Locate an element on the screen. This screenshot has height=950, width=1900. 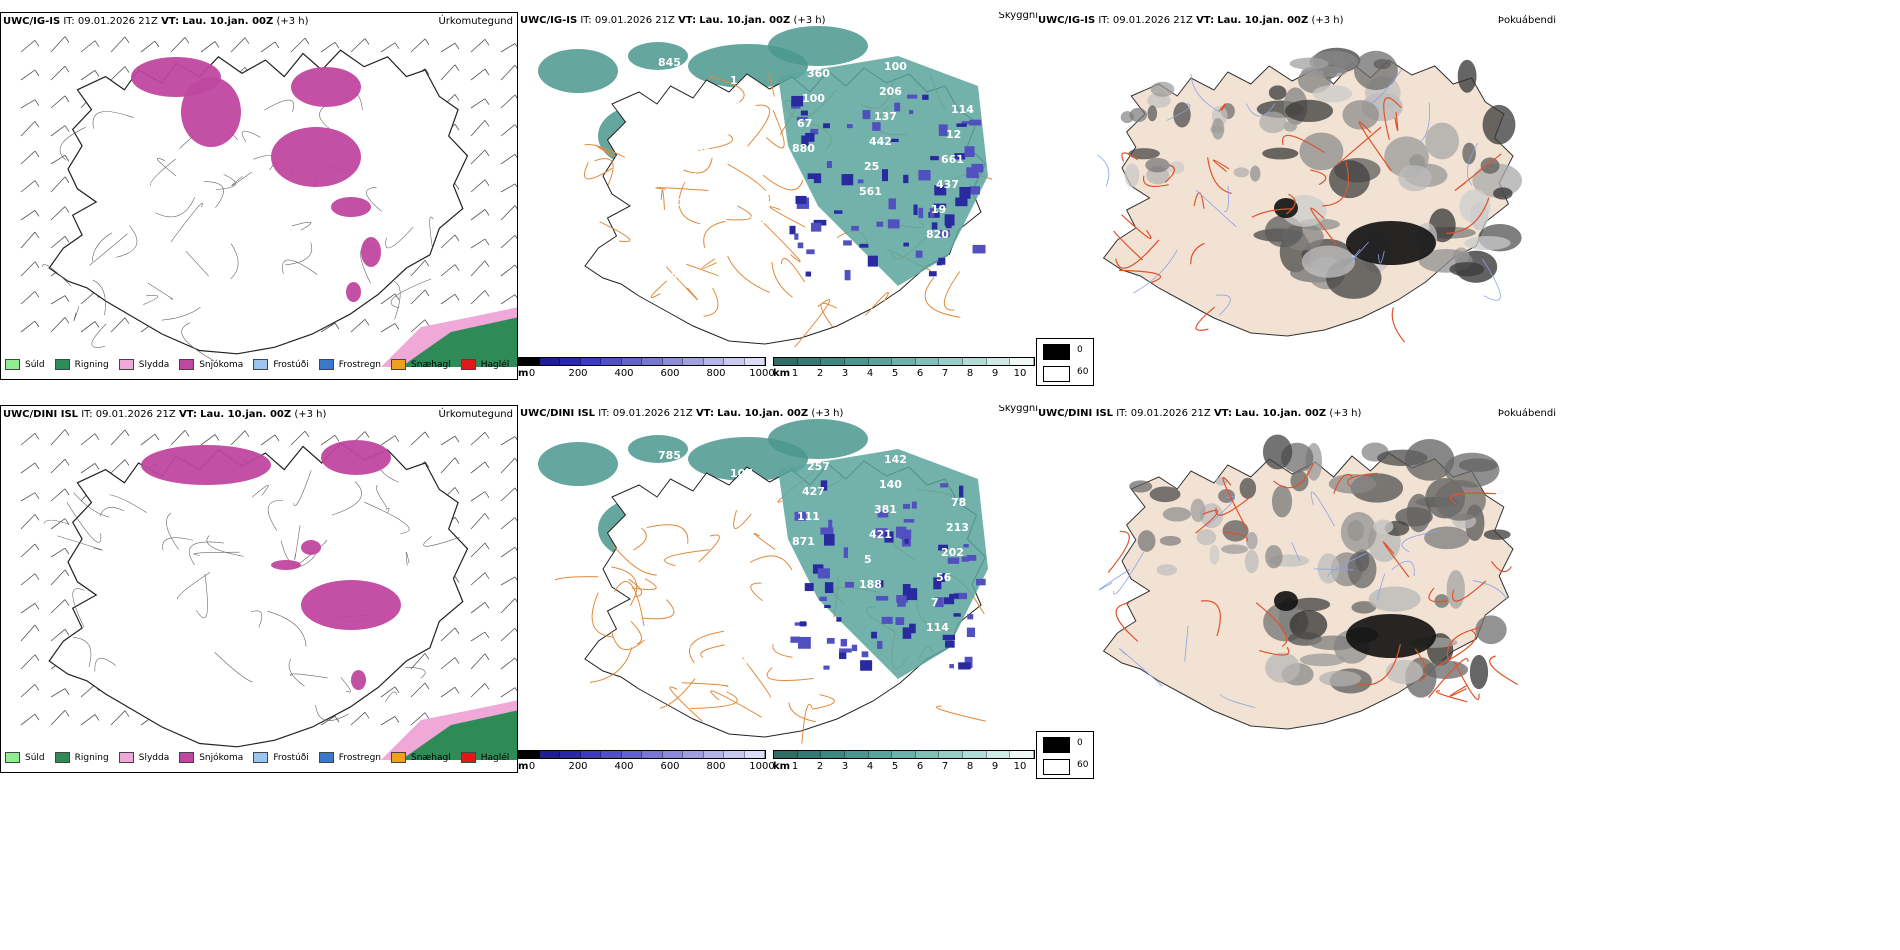
ceiling-value-label: 539 is located at coordinates (684, 227).